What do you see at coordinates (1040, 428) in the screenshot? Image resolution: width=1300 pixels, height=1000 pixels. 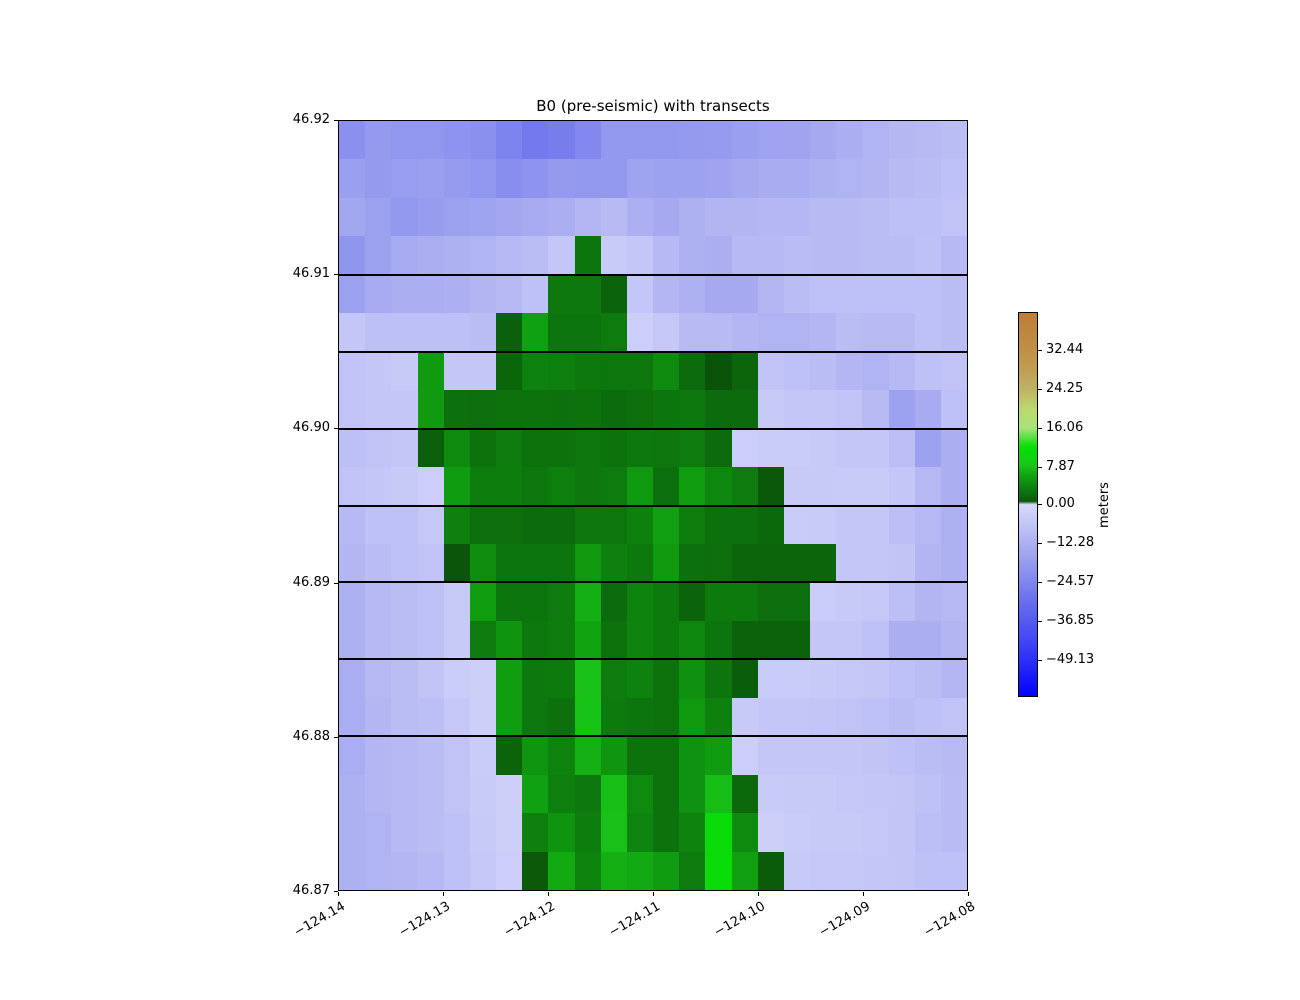 I see `colorbar-tick-mark` at bounding box center [1040, 428].